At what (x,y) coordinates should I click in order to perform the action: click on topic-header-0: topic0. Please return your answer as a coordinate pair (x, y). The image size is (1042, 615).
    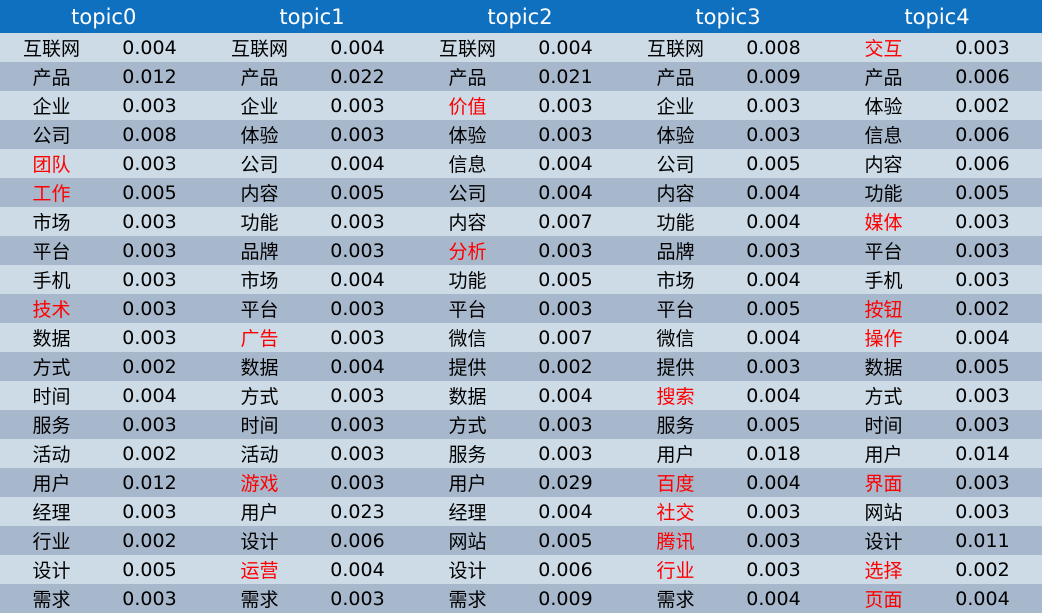
    Looking at the image, I should click on (104, 16).